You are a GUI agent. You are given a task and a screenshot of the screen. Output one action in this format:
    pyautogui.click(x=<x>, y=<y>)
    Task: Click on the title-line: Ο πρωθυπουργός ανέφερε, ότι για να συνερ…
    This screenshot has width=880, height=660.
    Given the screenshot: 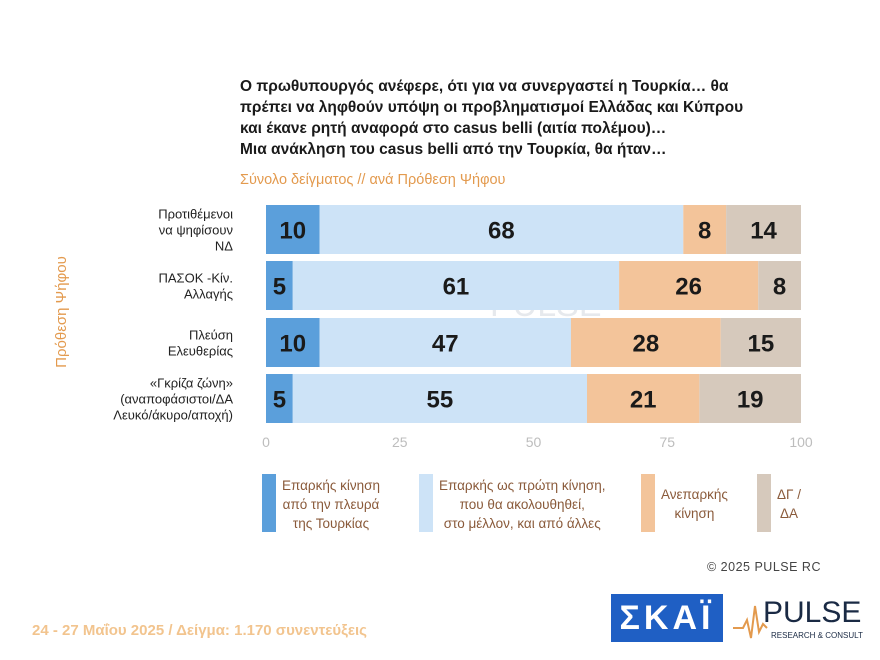 What is the action you would take?
    pyautogui.click(x=484, y=86)
    